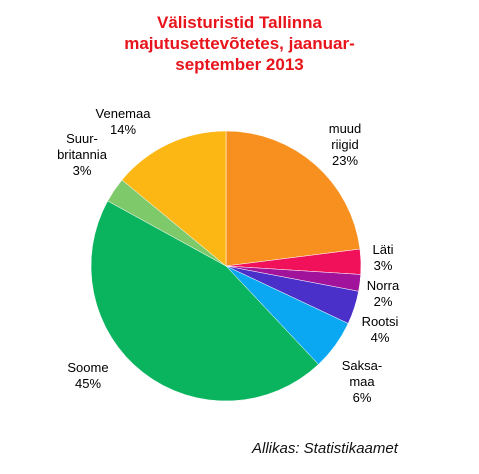  I want to click on slice-label-6: Suur-britannia 3%, so click(82, 154).